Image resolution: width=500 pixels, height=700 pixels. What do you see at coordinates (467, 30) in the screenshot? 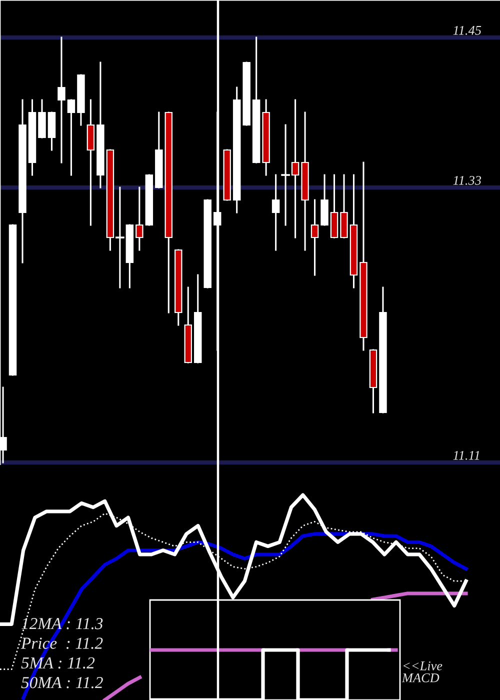
I see `y-tick-label: 11.45` at bounding box center [467, 30].